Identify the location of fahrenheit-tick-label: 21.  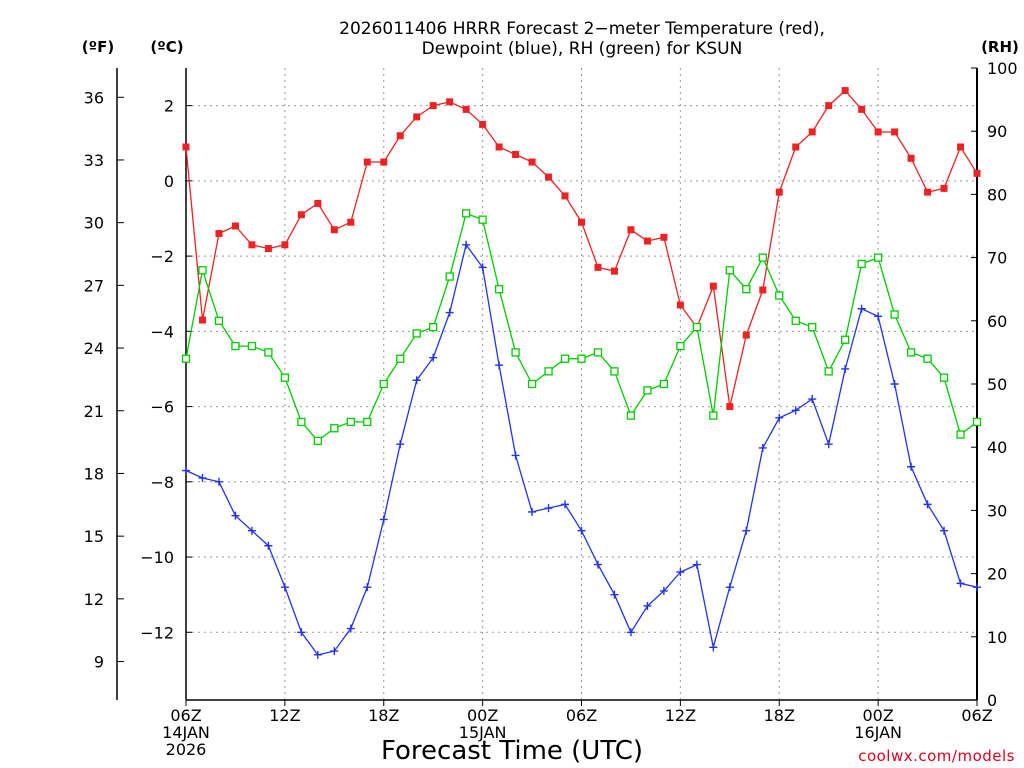
(94, 411).